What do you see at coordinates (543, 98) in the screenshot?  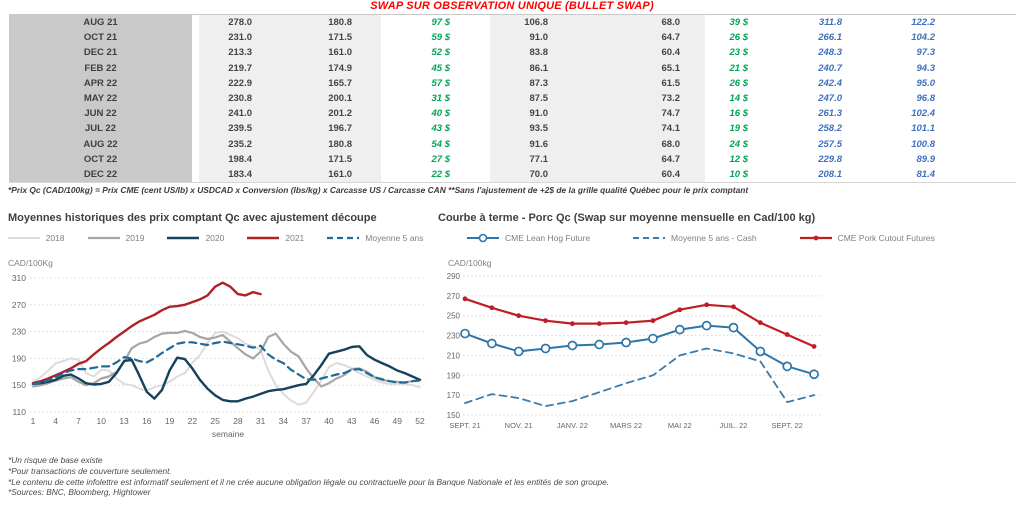 I see `table-cell: 87.5` at bounding box center [543, 98].